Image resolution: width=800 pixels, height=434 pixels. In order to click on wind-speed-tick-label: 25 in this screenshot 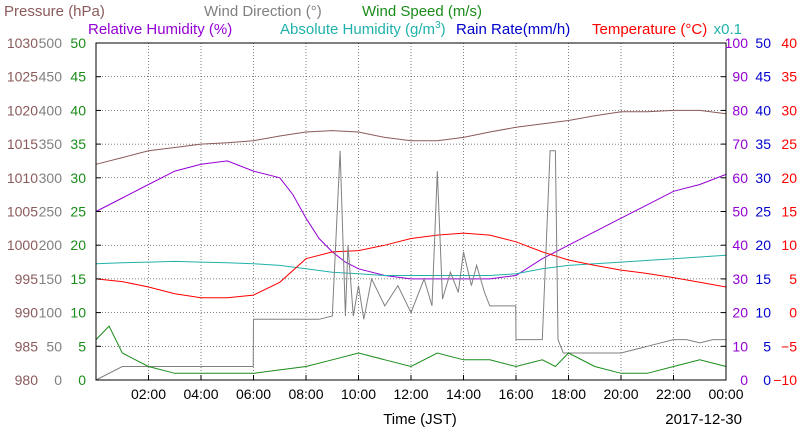, I will do `click(78, 212)`.